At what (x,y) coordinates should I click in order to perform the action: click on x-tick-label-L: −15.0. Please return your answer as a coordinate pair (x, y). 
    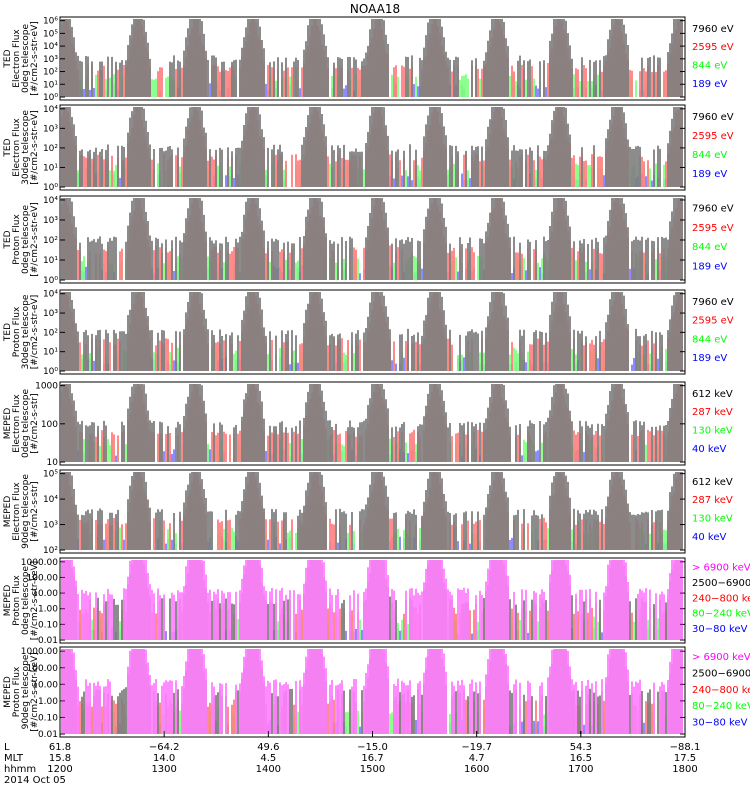
    Looking at the image, I should click on (372, 747).